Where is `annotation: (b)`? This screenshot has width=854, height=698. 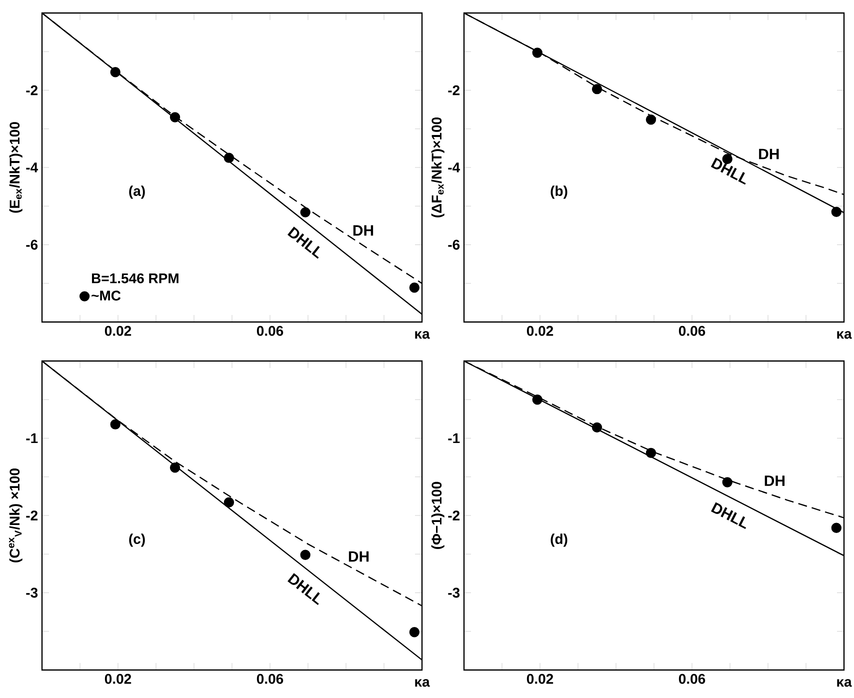
annotation: (b) is located at coordinates (559, 192).